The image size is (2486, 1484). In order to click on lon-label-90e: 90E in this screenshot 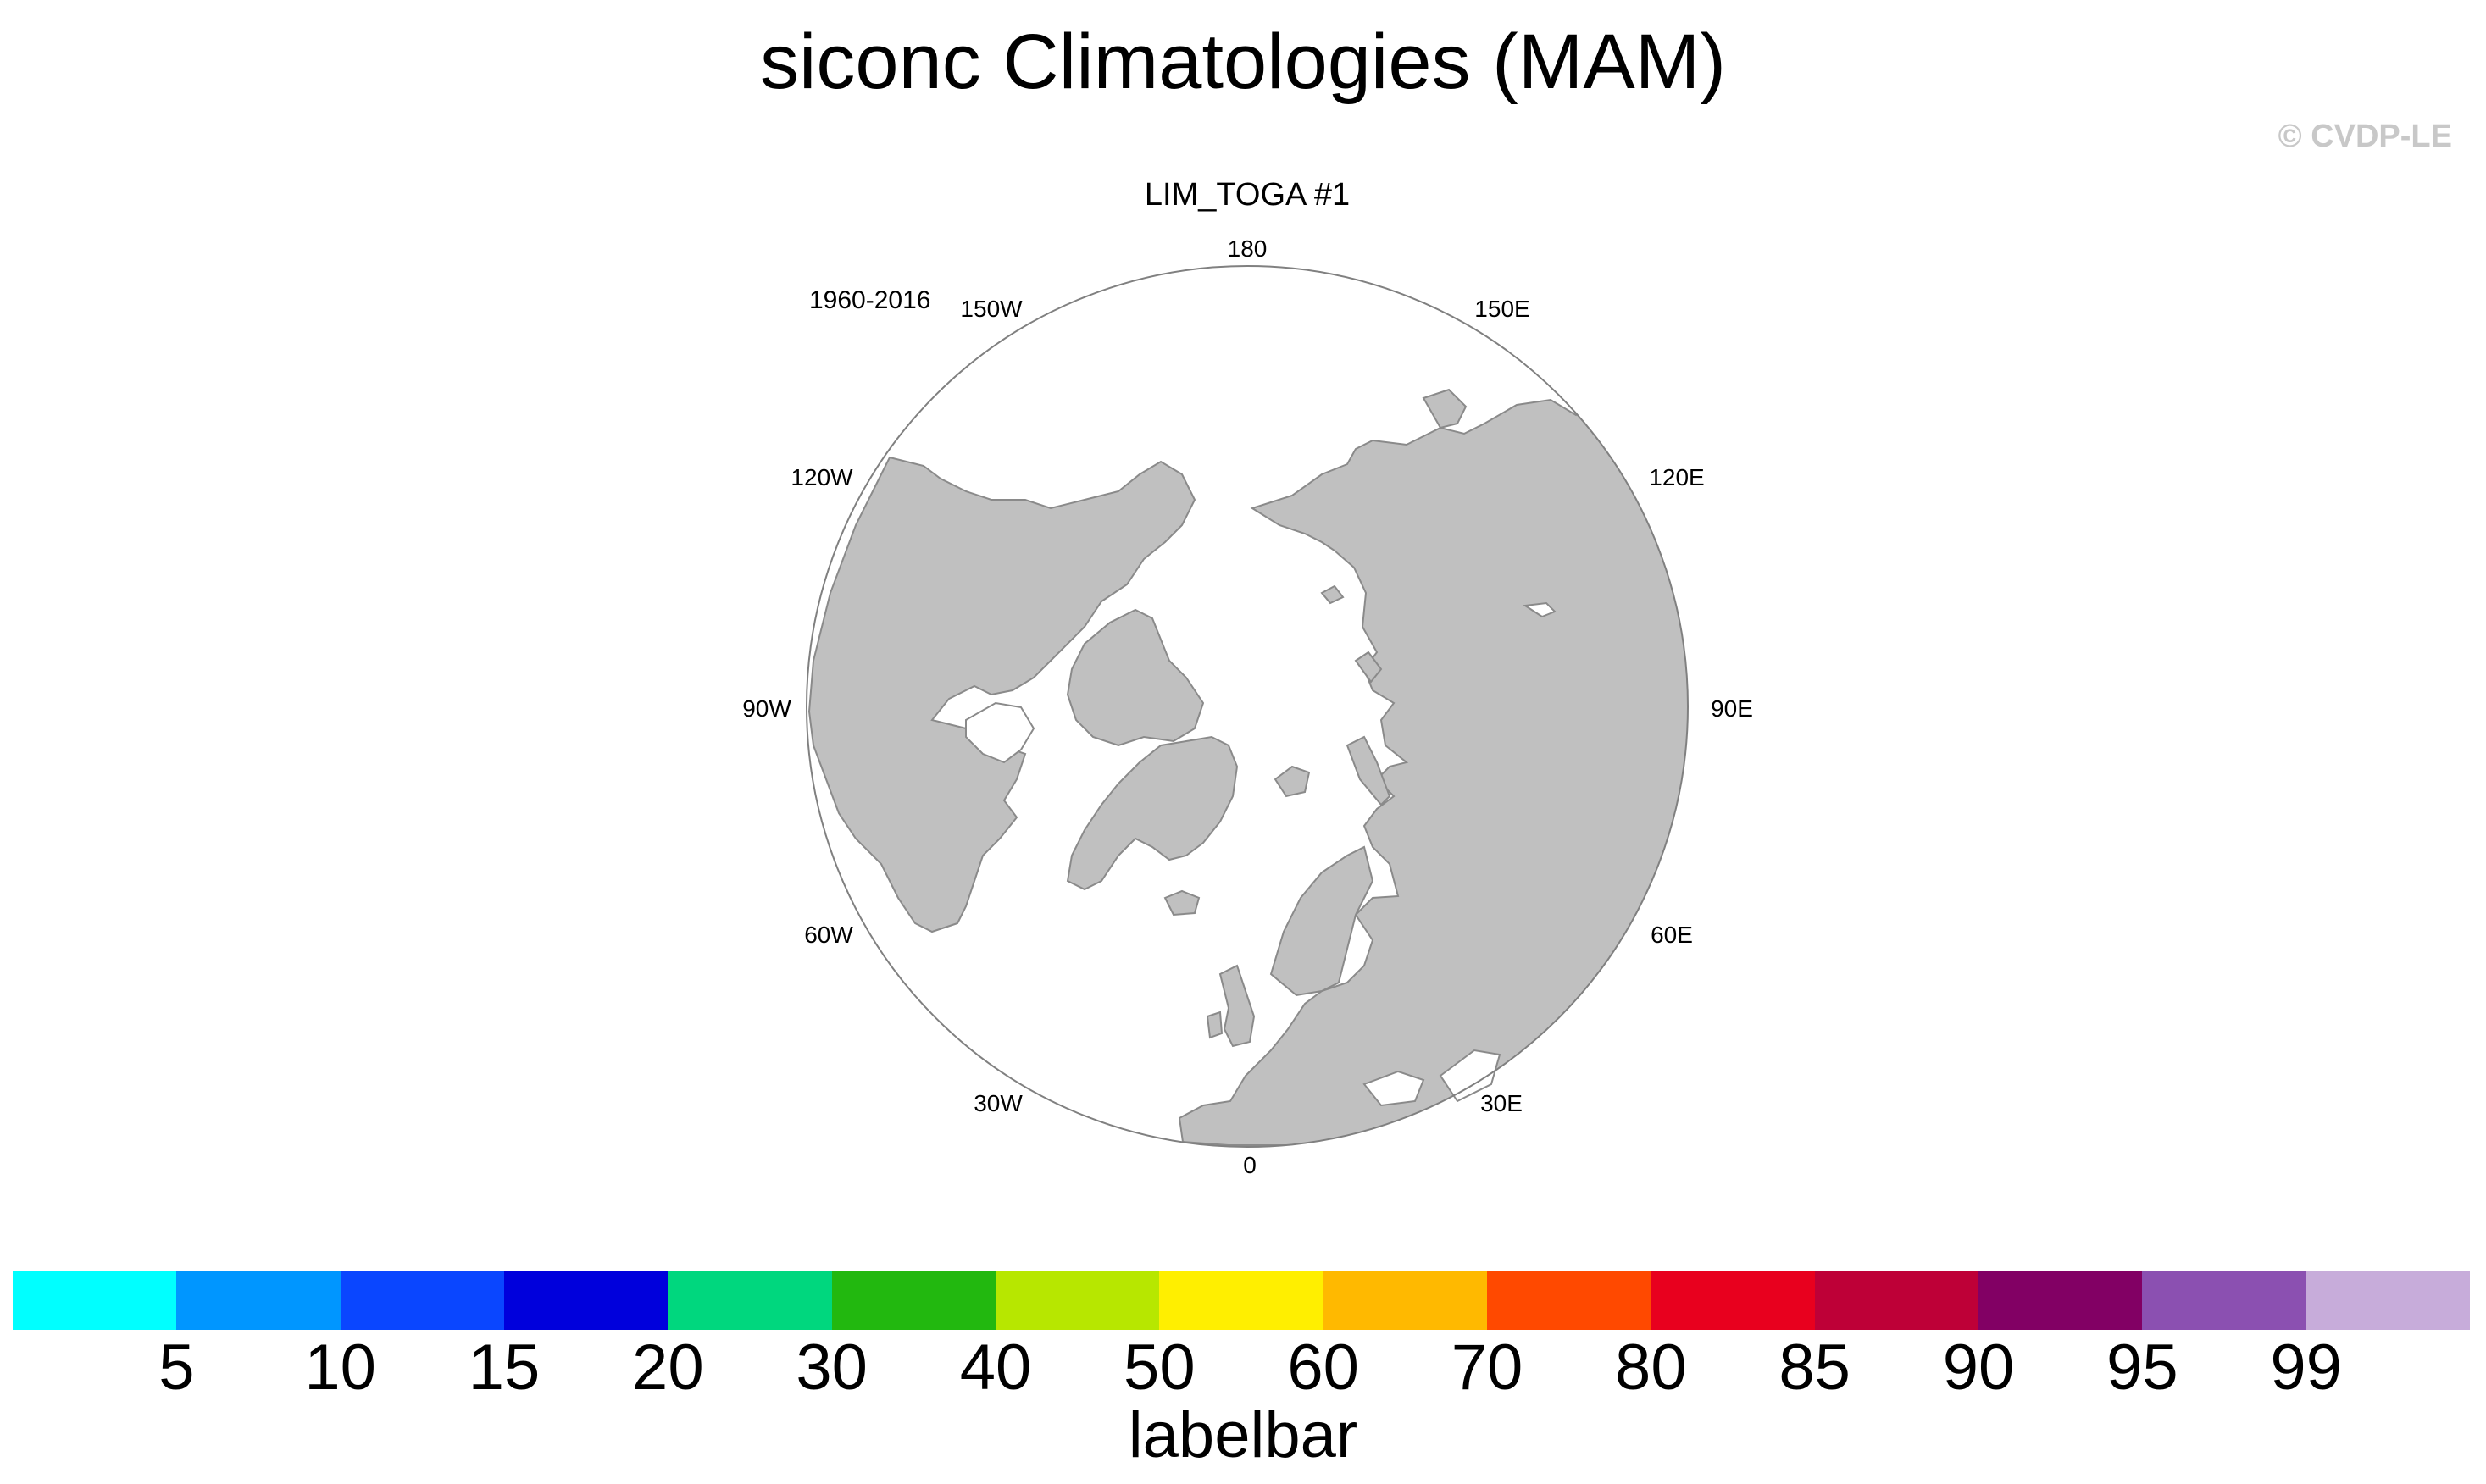, I will do `click(1732, 708)`.